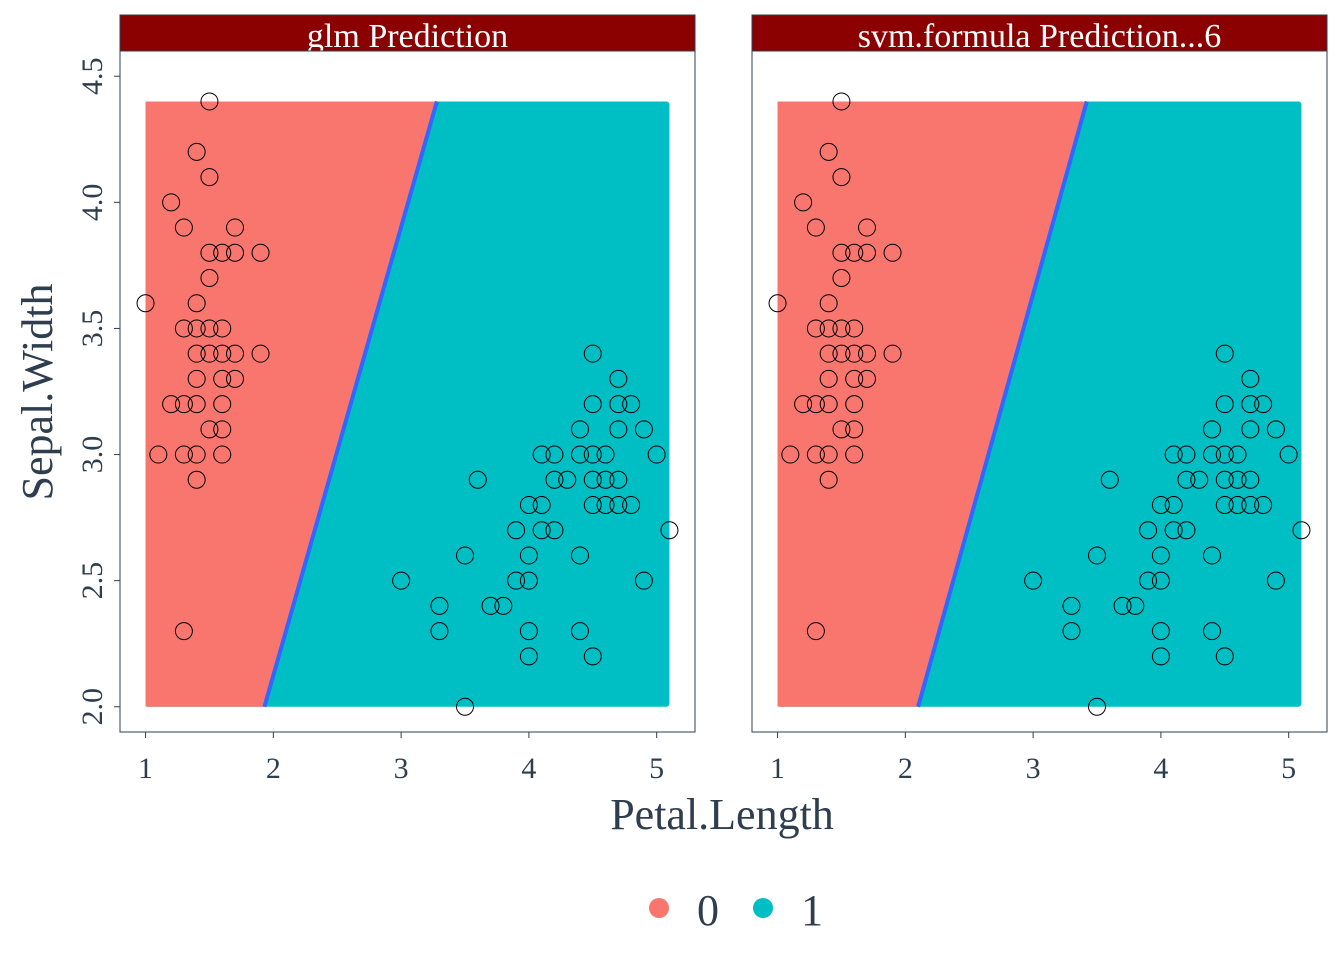 Image resolution: width=1344 pixels, height=960 pixels. What do you see at coordinates (350, 404) in the screenshot?
I see `decision-boundary` at bounding box center [350, 404].